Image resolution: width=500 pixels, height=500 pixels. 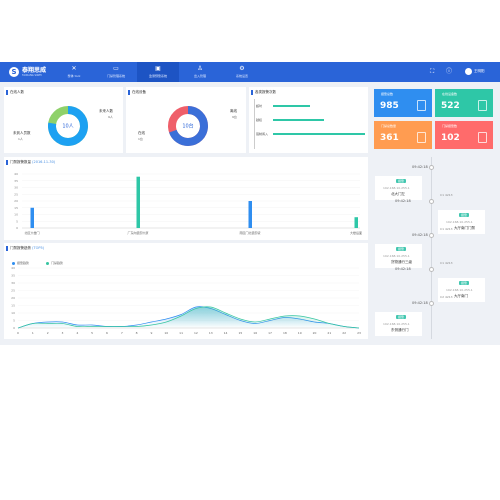 I want to click on donut-center-value: 10人, so click(x=67, y=127).